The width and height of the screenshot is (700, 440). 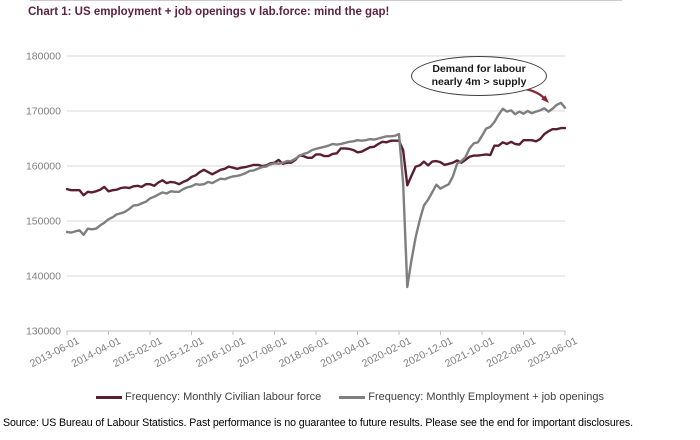 What do you see at coordinates (43, 332) in the screenshot?
I see `y-tick-label-130000: 130000` at bounding box center [43, 332].